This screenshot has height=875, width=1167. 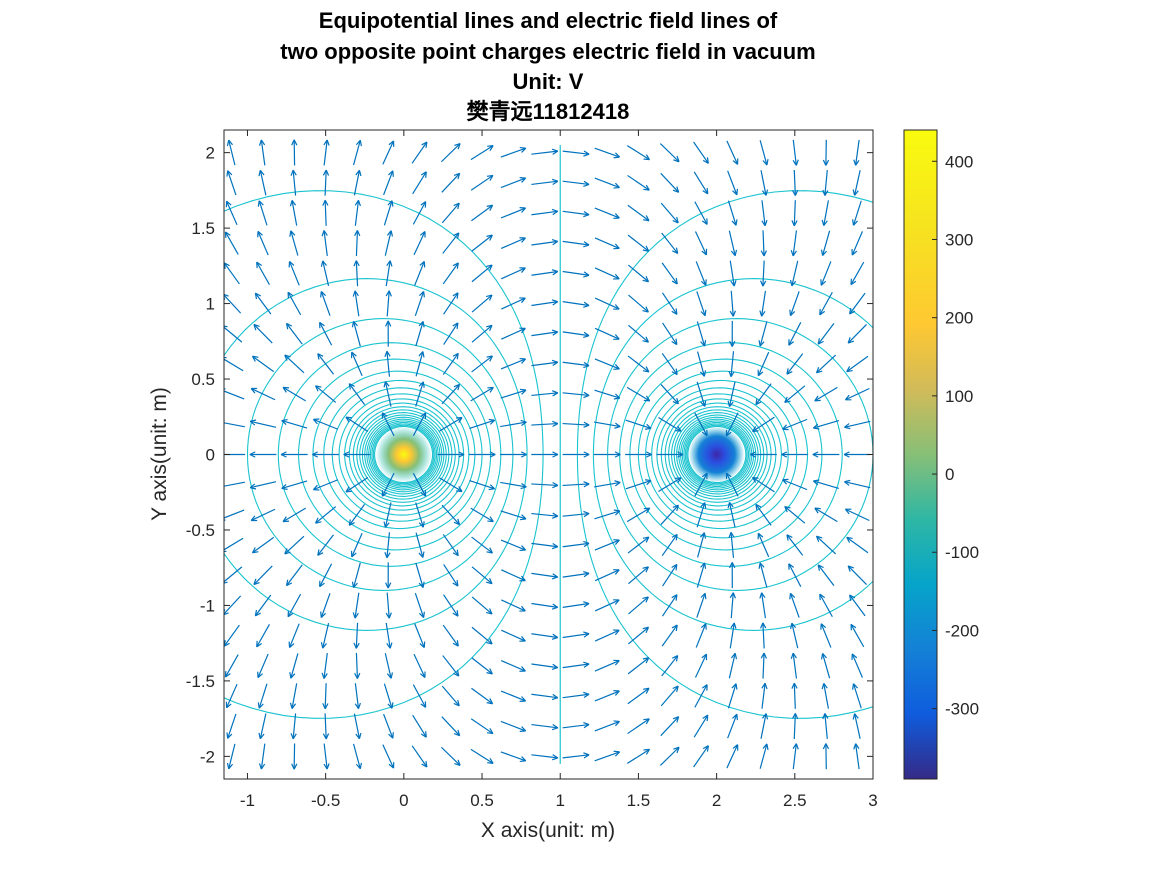 I want to click on x-tick-label: -1, so click(x=247, y=800).